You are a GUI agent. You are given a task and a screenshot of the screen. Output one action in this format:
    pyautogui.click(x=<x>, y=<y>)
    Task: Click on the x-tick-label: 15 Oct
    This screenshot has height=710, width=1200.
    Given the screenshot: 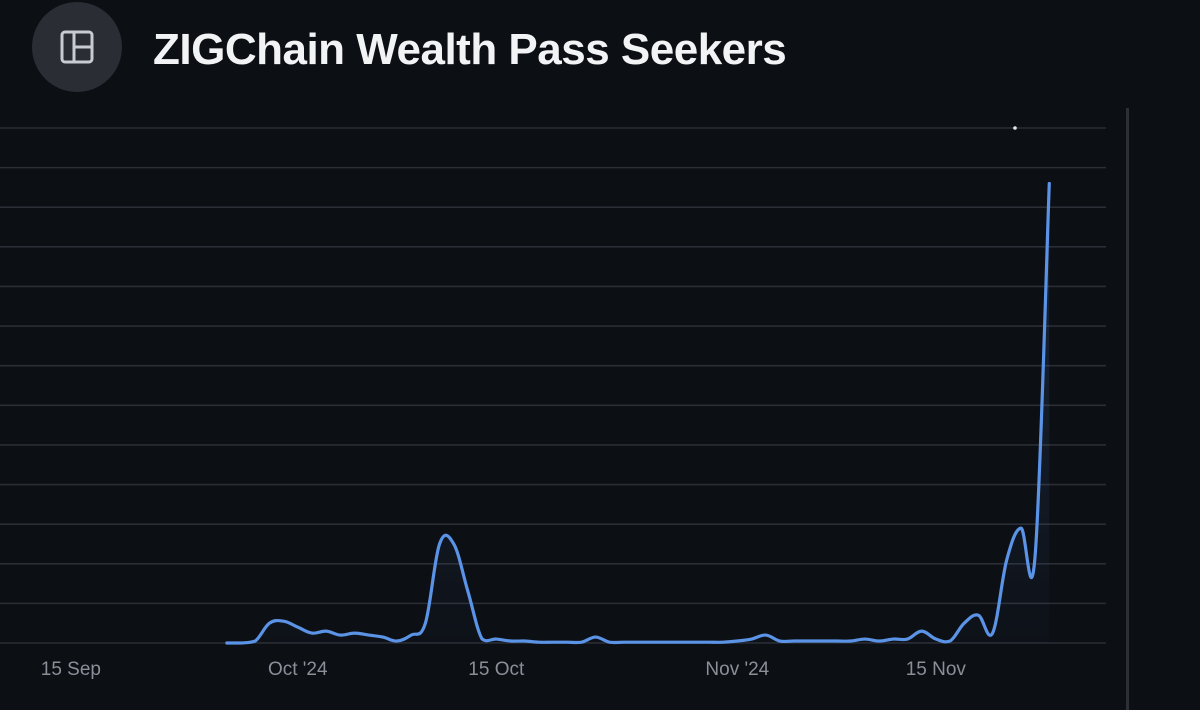 What is the action you would take?
    pyautogui.click(x=496, y=669)
    